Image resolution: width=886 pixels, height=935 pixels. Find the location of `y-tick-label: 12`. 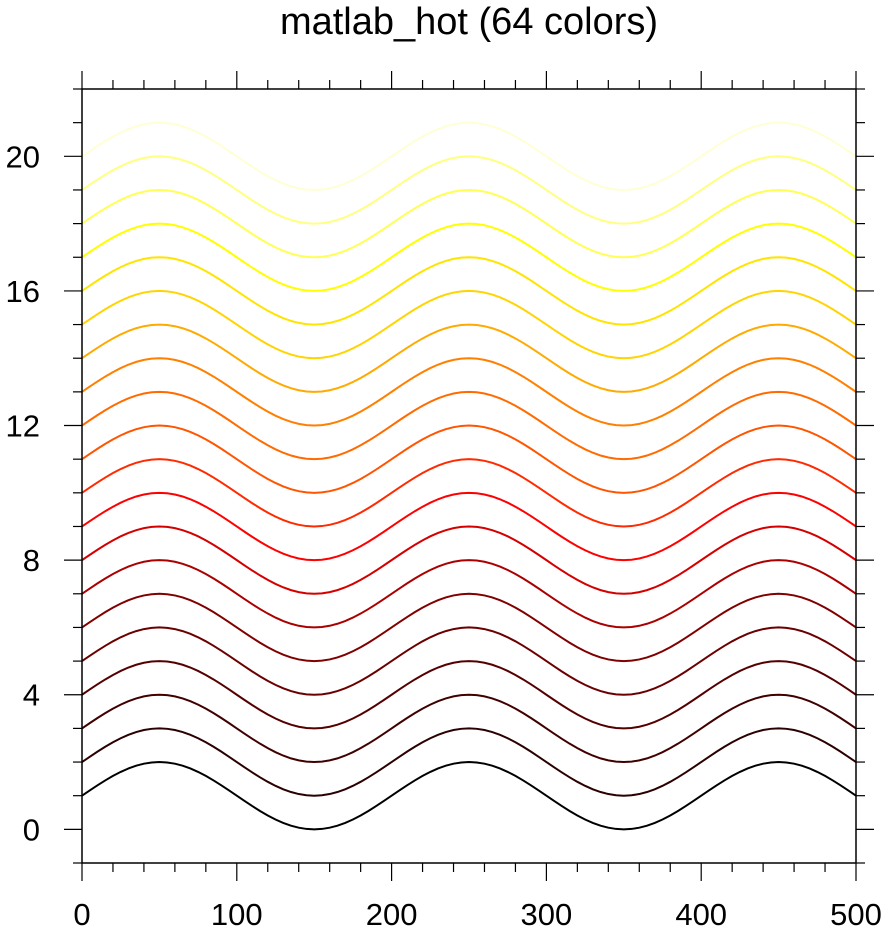

y-tick-label: 12 is located at coordinates (23, 426).